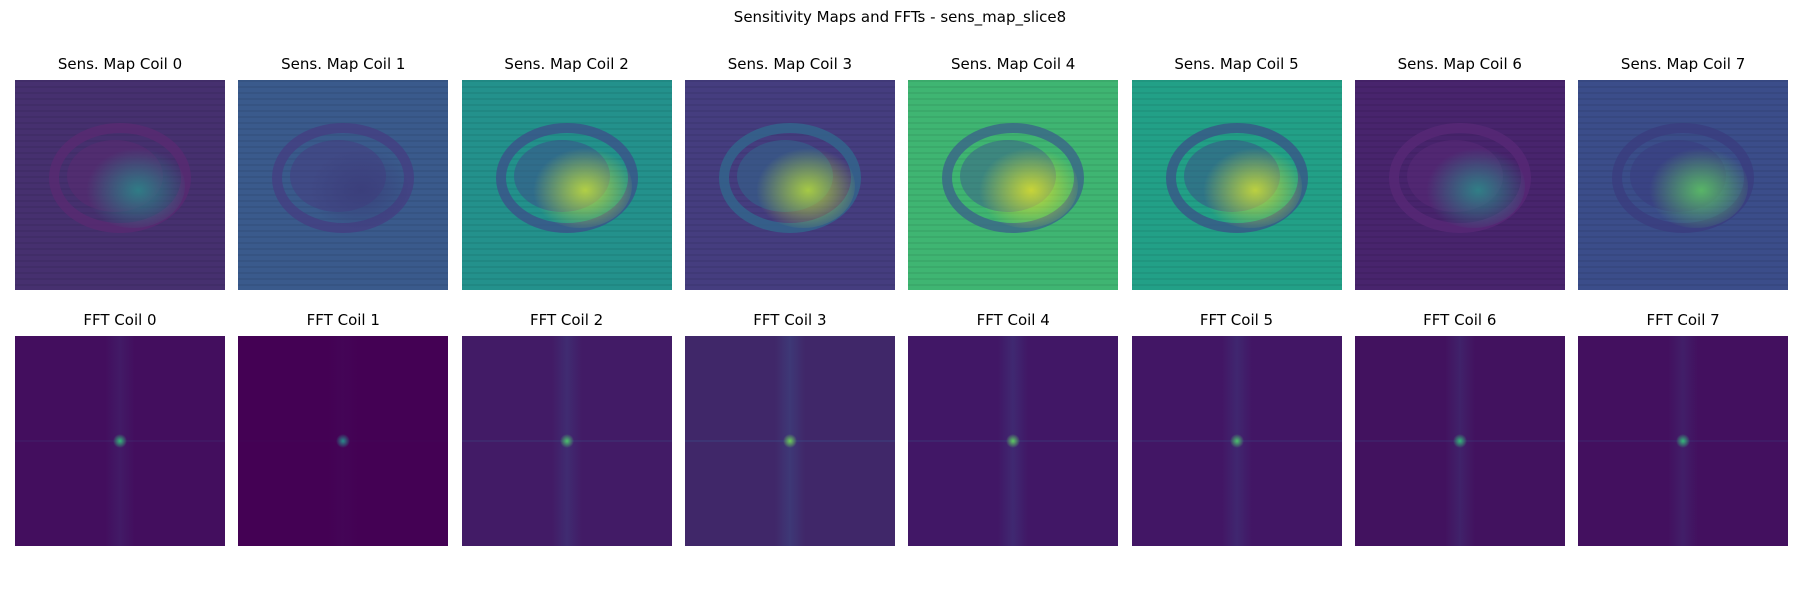 The height and width of the screenshot is (600, 1800). Describe the element at coordinates (789, 428) in the screenshot. I see `fft-panel-3: FFT Coil 3` at that location.